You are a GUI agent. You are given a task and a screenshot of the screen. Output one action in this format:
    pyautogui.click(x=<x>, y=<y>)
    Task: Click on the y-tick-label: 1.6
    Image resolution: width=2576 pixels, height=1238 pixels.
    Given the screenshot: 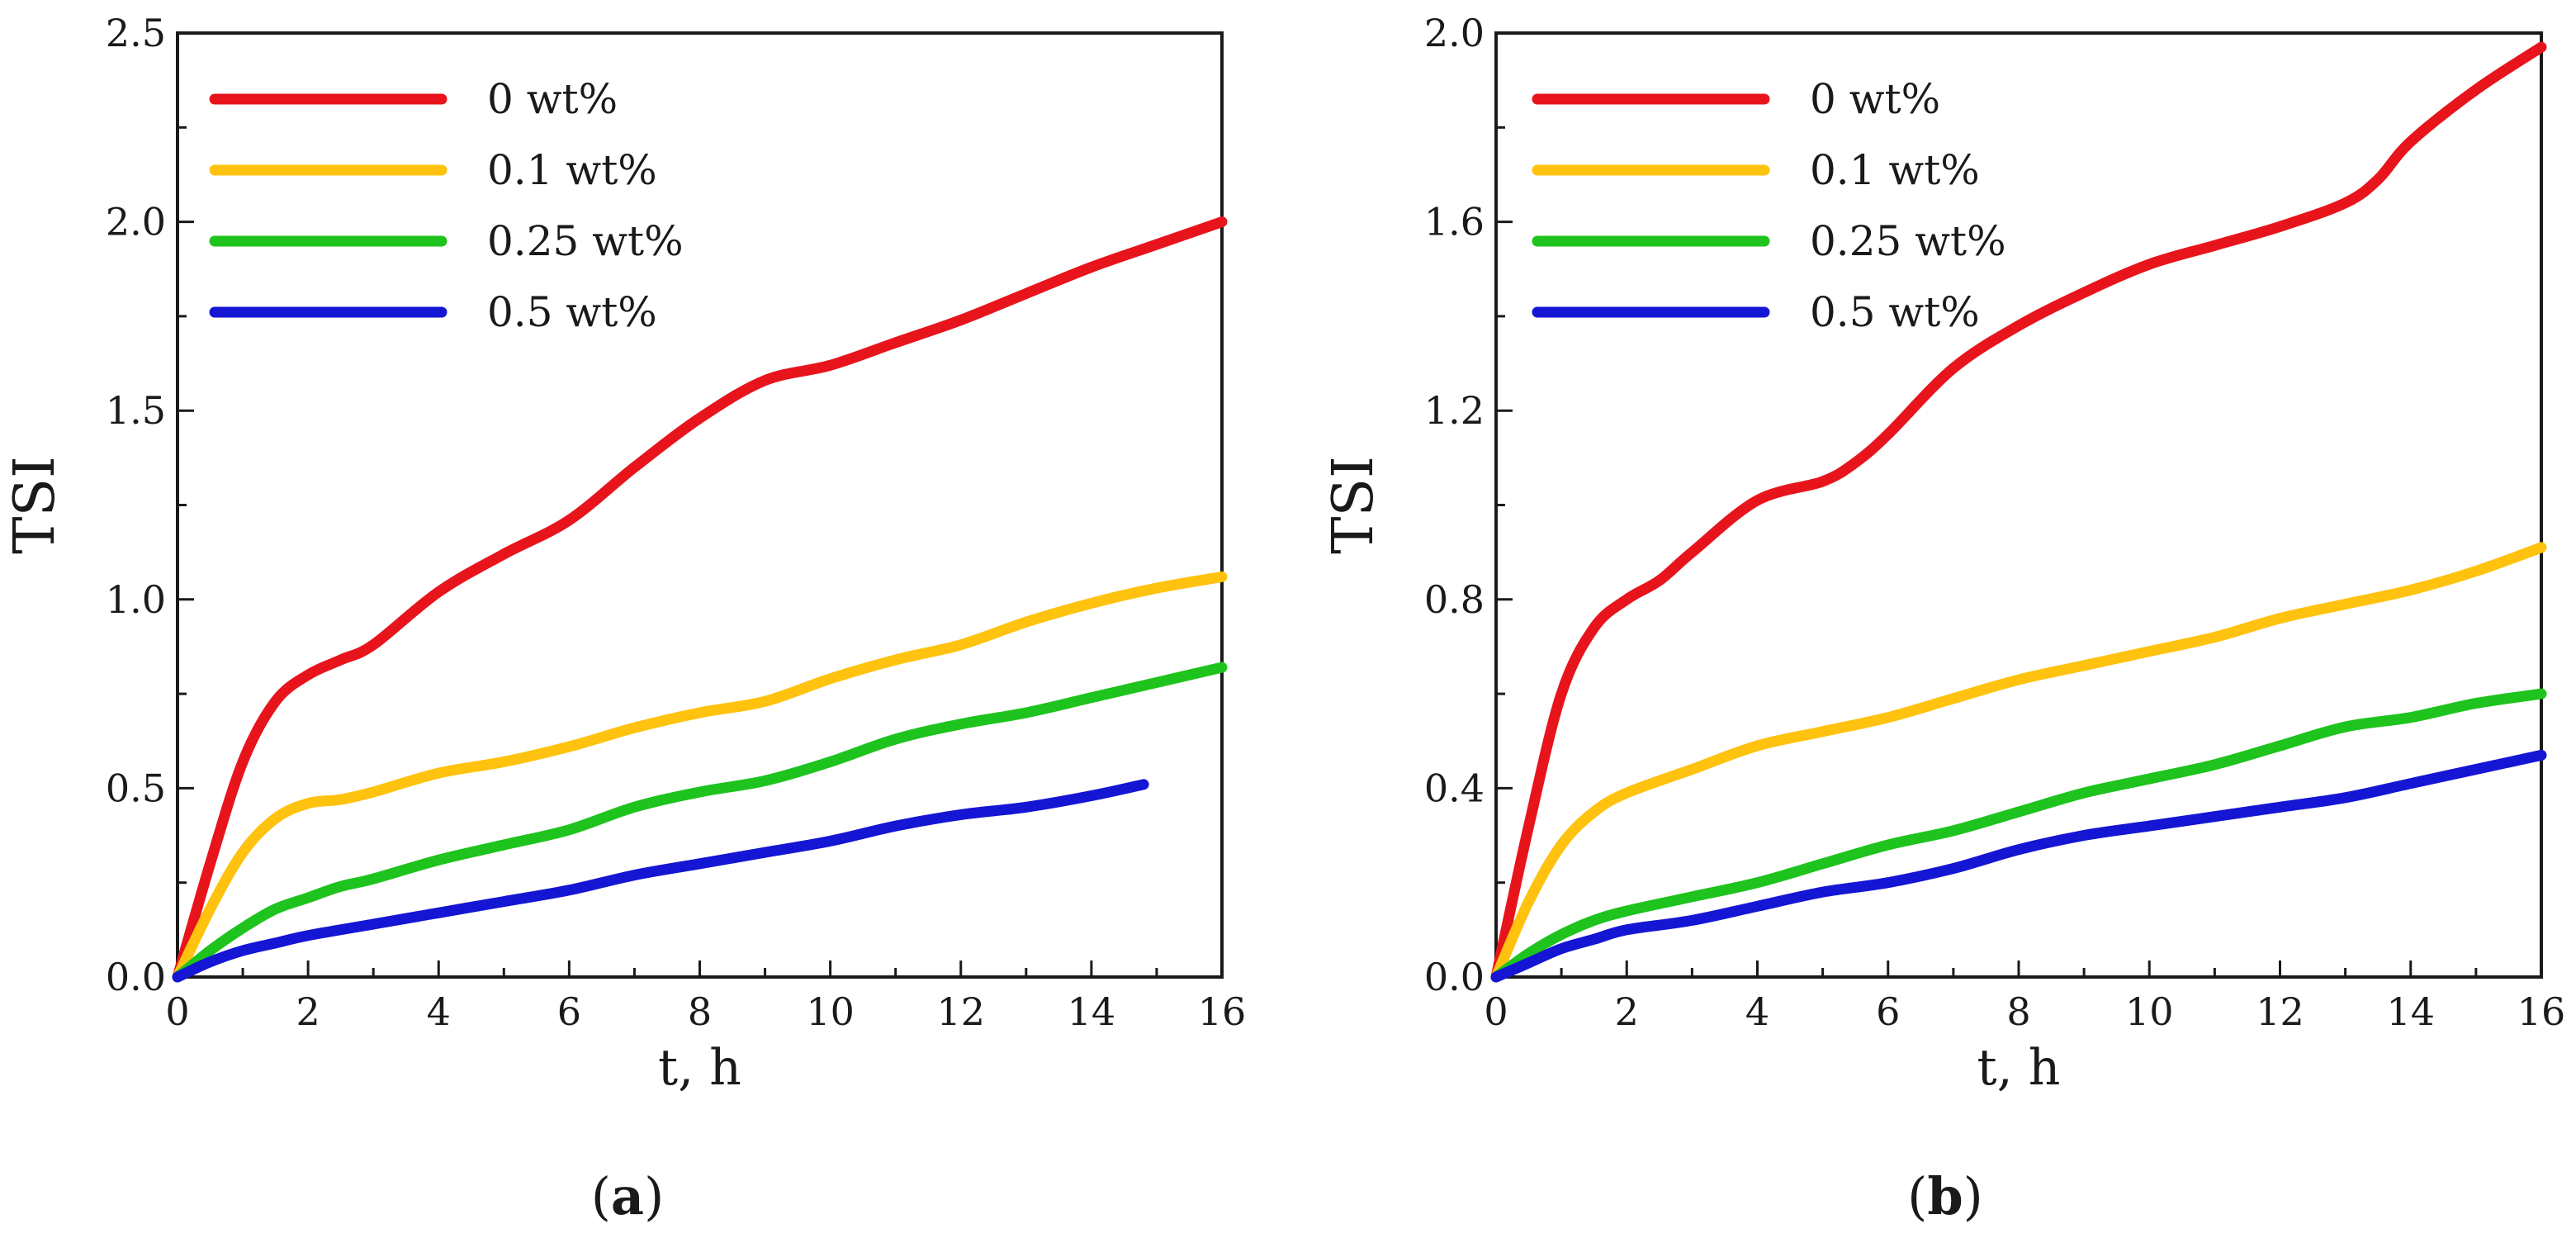 What is the action you would take?
    pyautogui.click(x=1454, y=222)
    